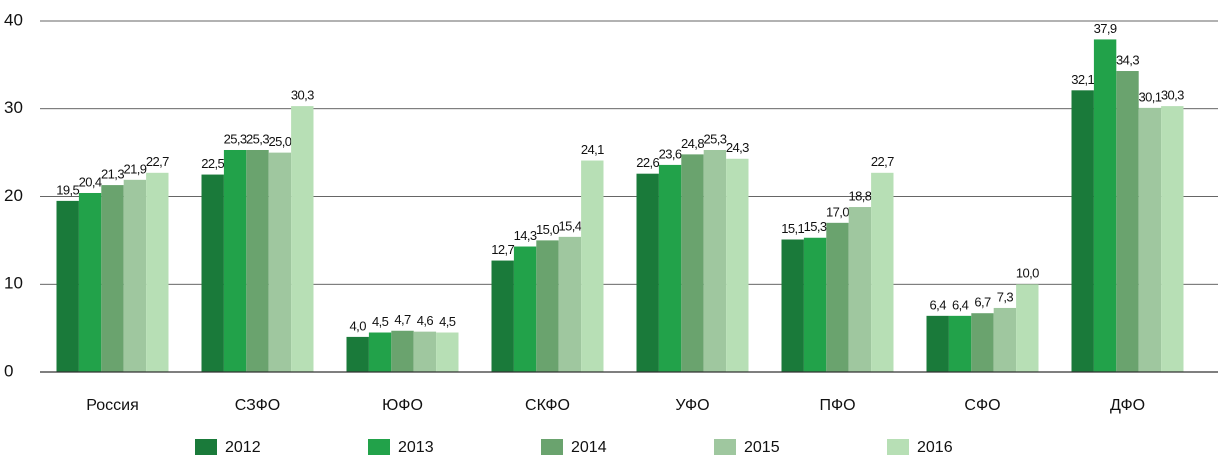  What do you see at coordinates (13, 283) in the screenshot?
I see `y-tick-label: 10` at bounding box center [13, 283].